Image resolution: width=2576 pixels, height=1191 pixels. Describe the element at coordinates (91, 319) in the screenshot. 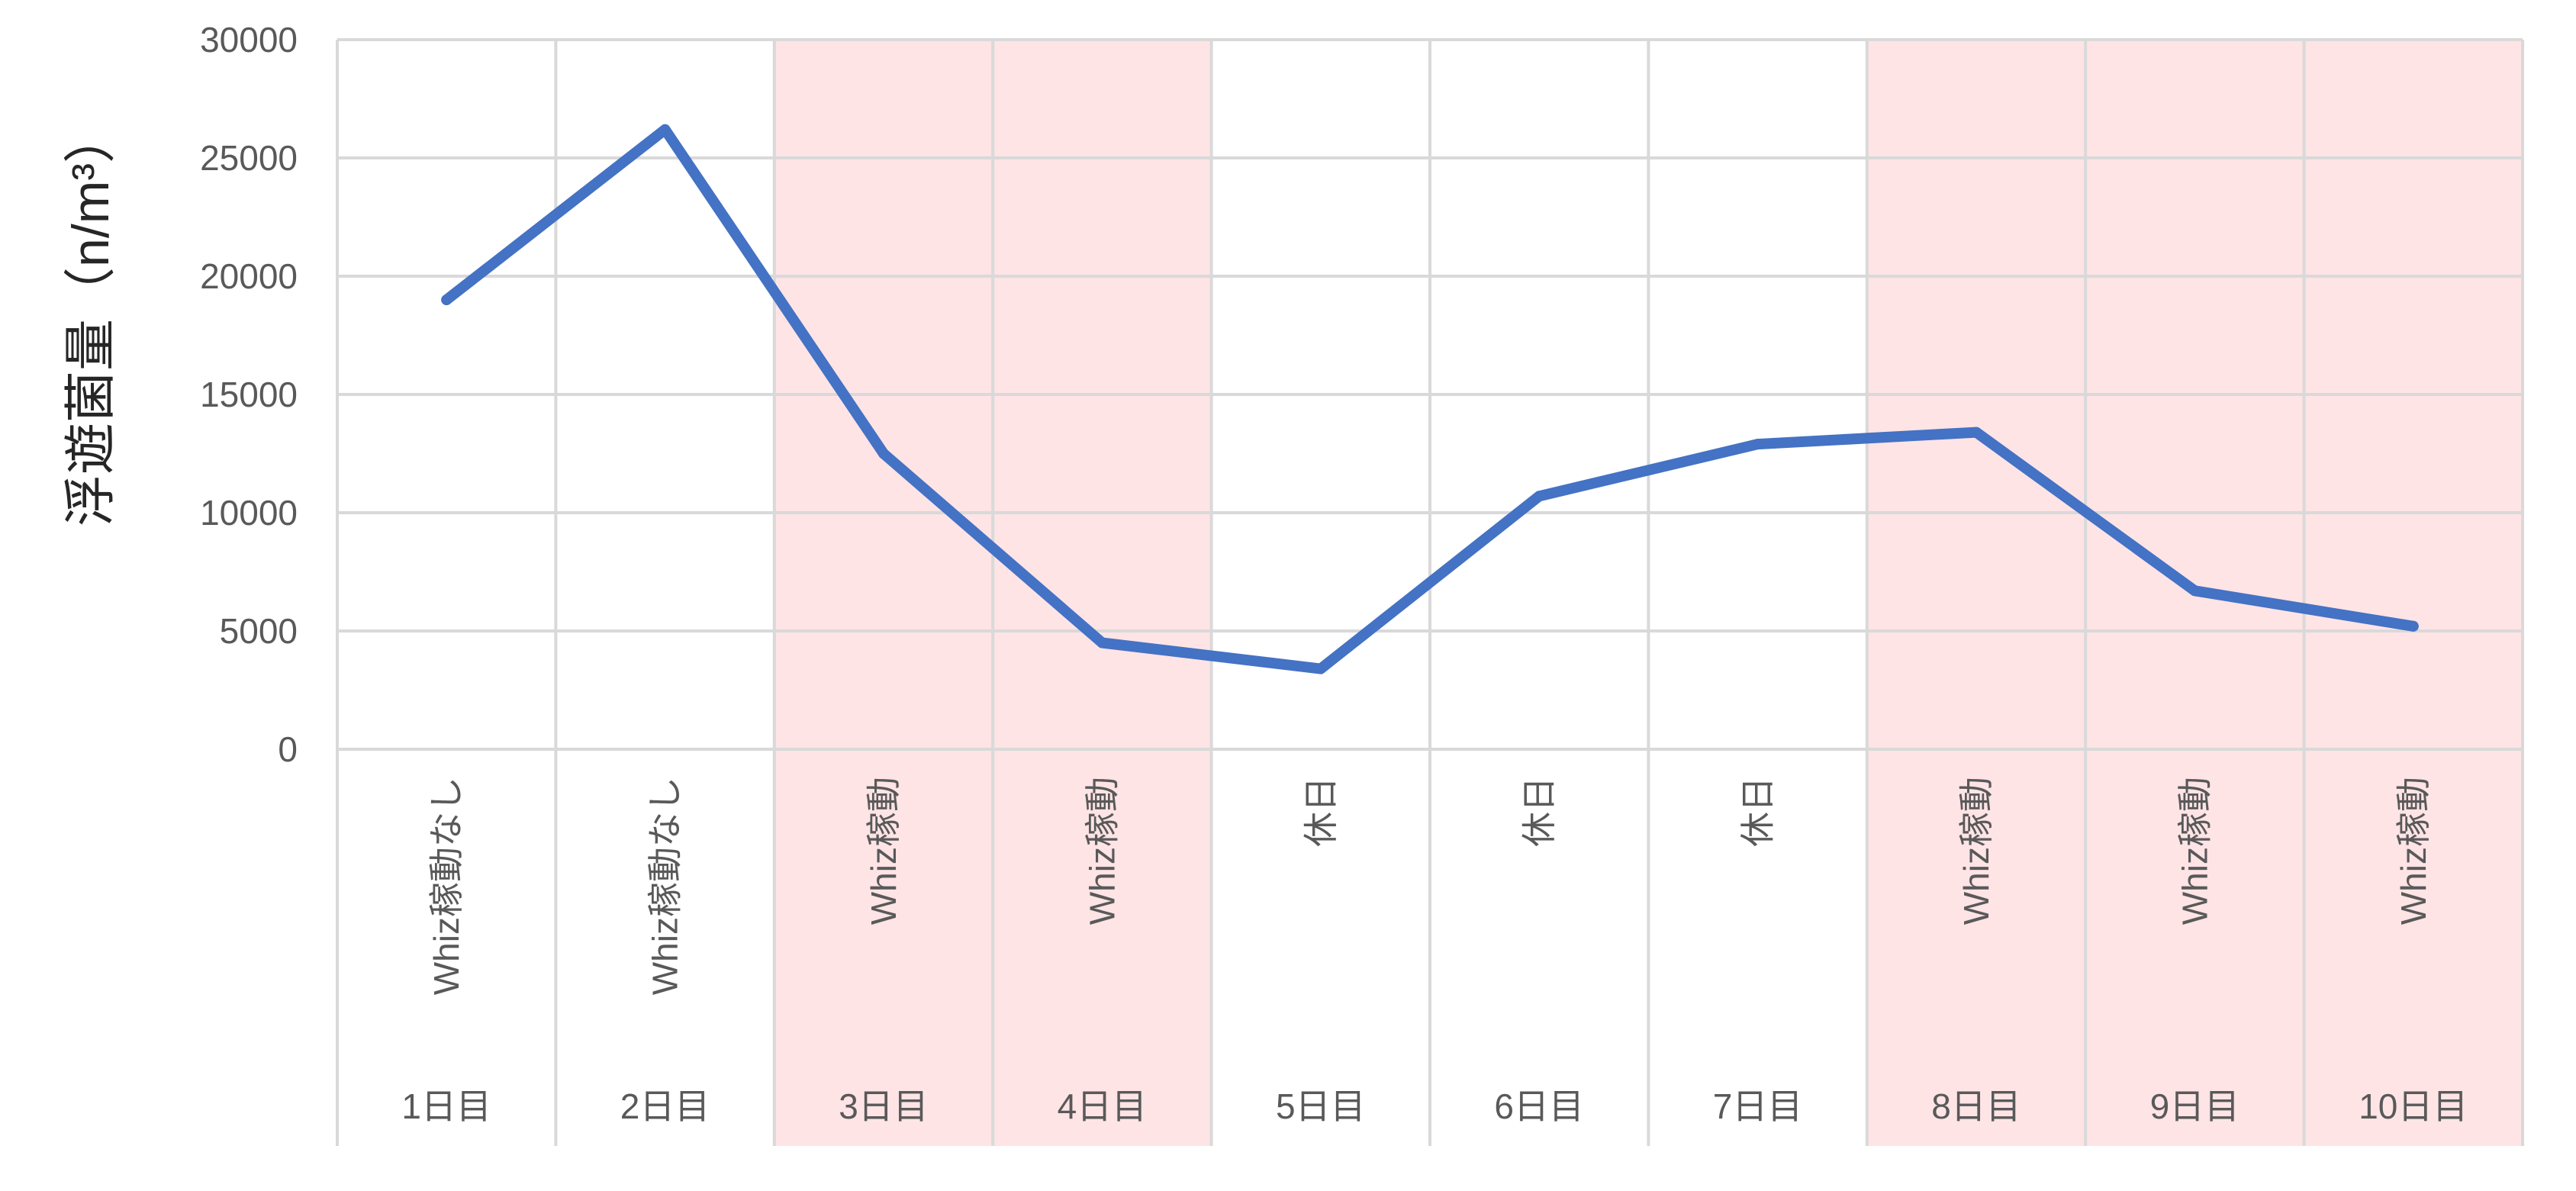

I see `y-axis-label: 浮遊菌量（n/m³）` at that location.